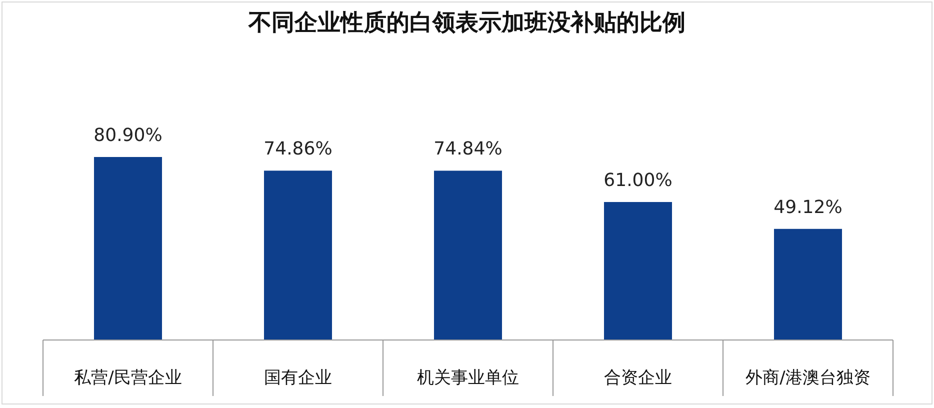 This screenshot has width=934, height=408. Describe the element at coordinates (298, 378) in the screenshot. I see `x-tick-label: 国有企业` at that location.